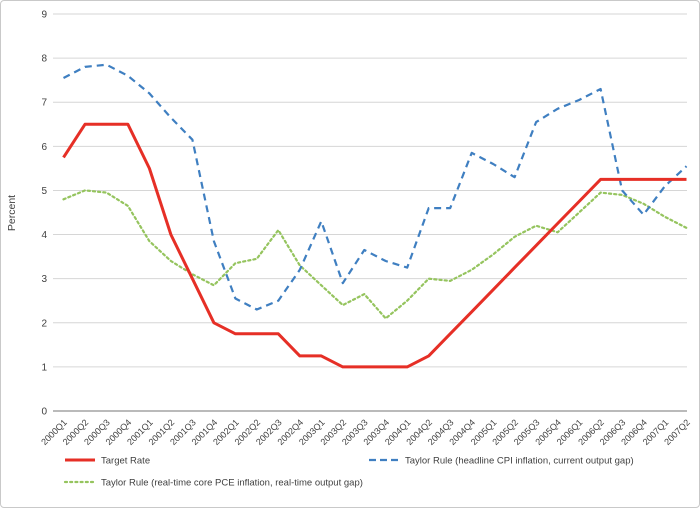  I want to click on y-tick-label: 6, so click(44, 147).